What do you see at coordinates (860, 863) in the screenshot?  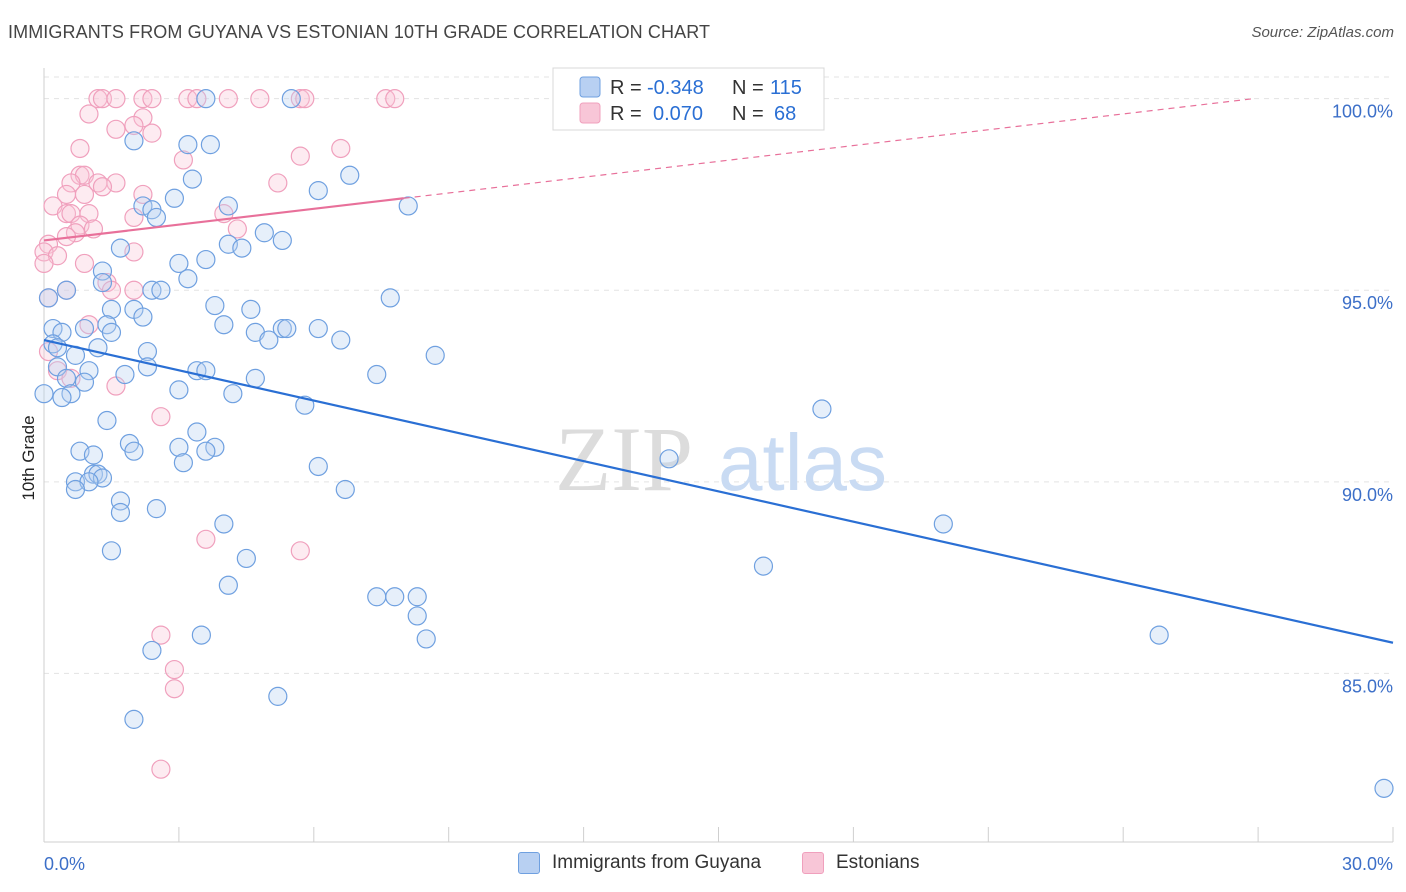 I see `legend-item-estonians: Estonians` at bounding box center [860, 863].